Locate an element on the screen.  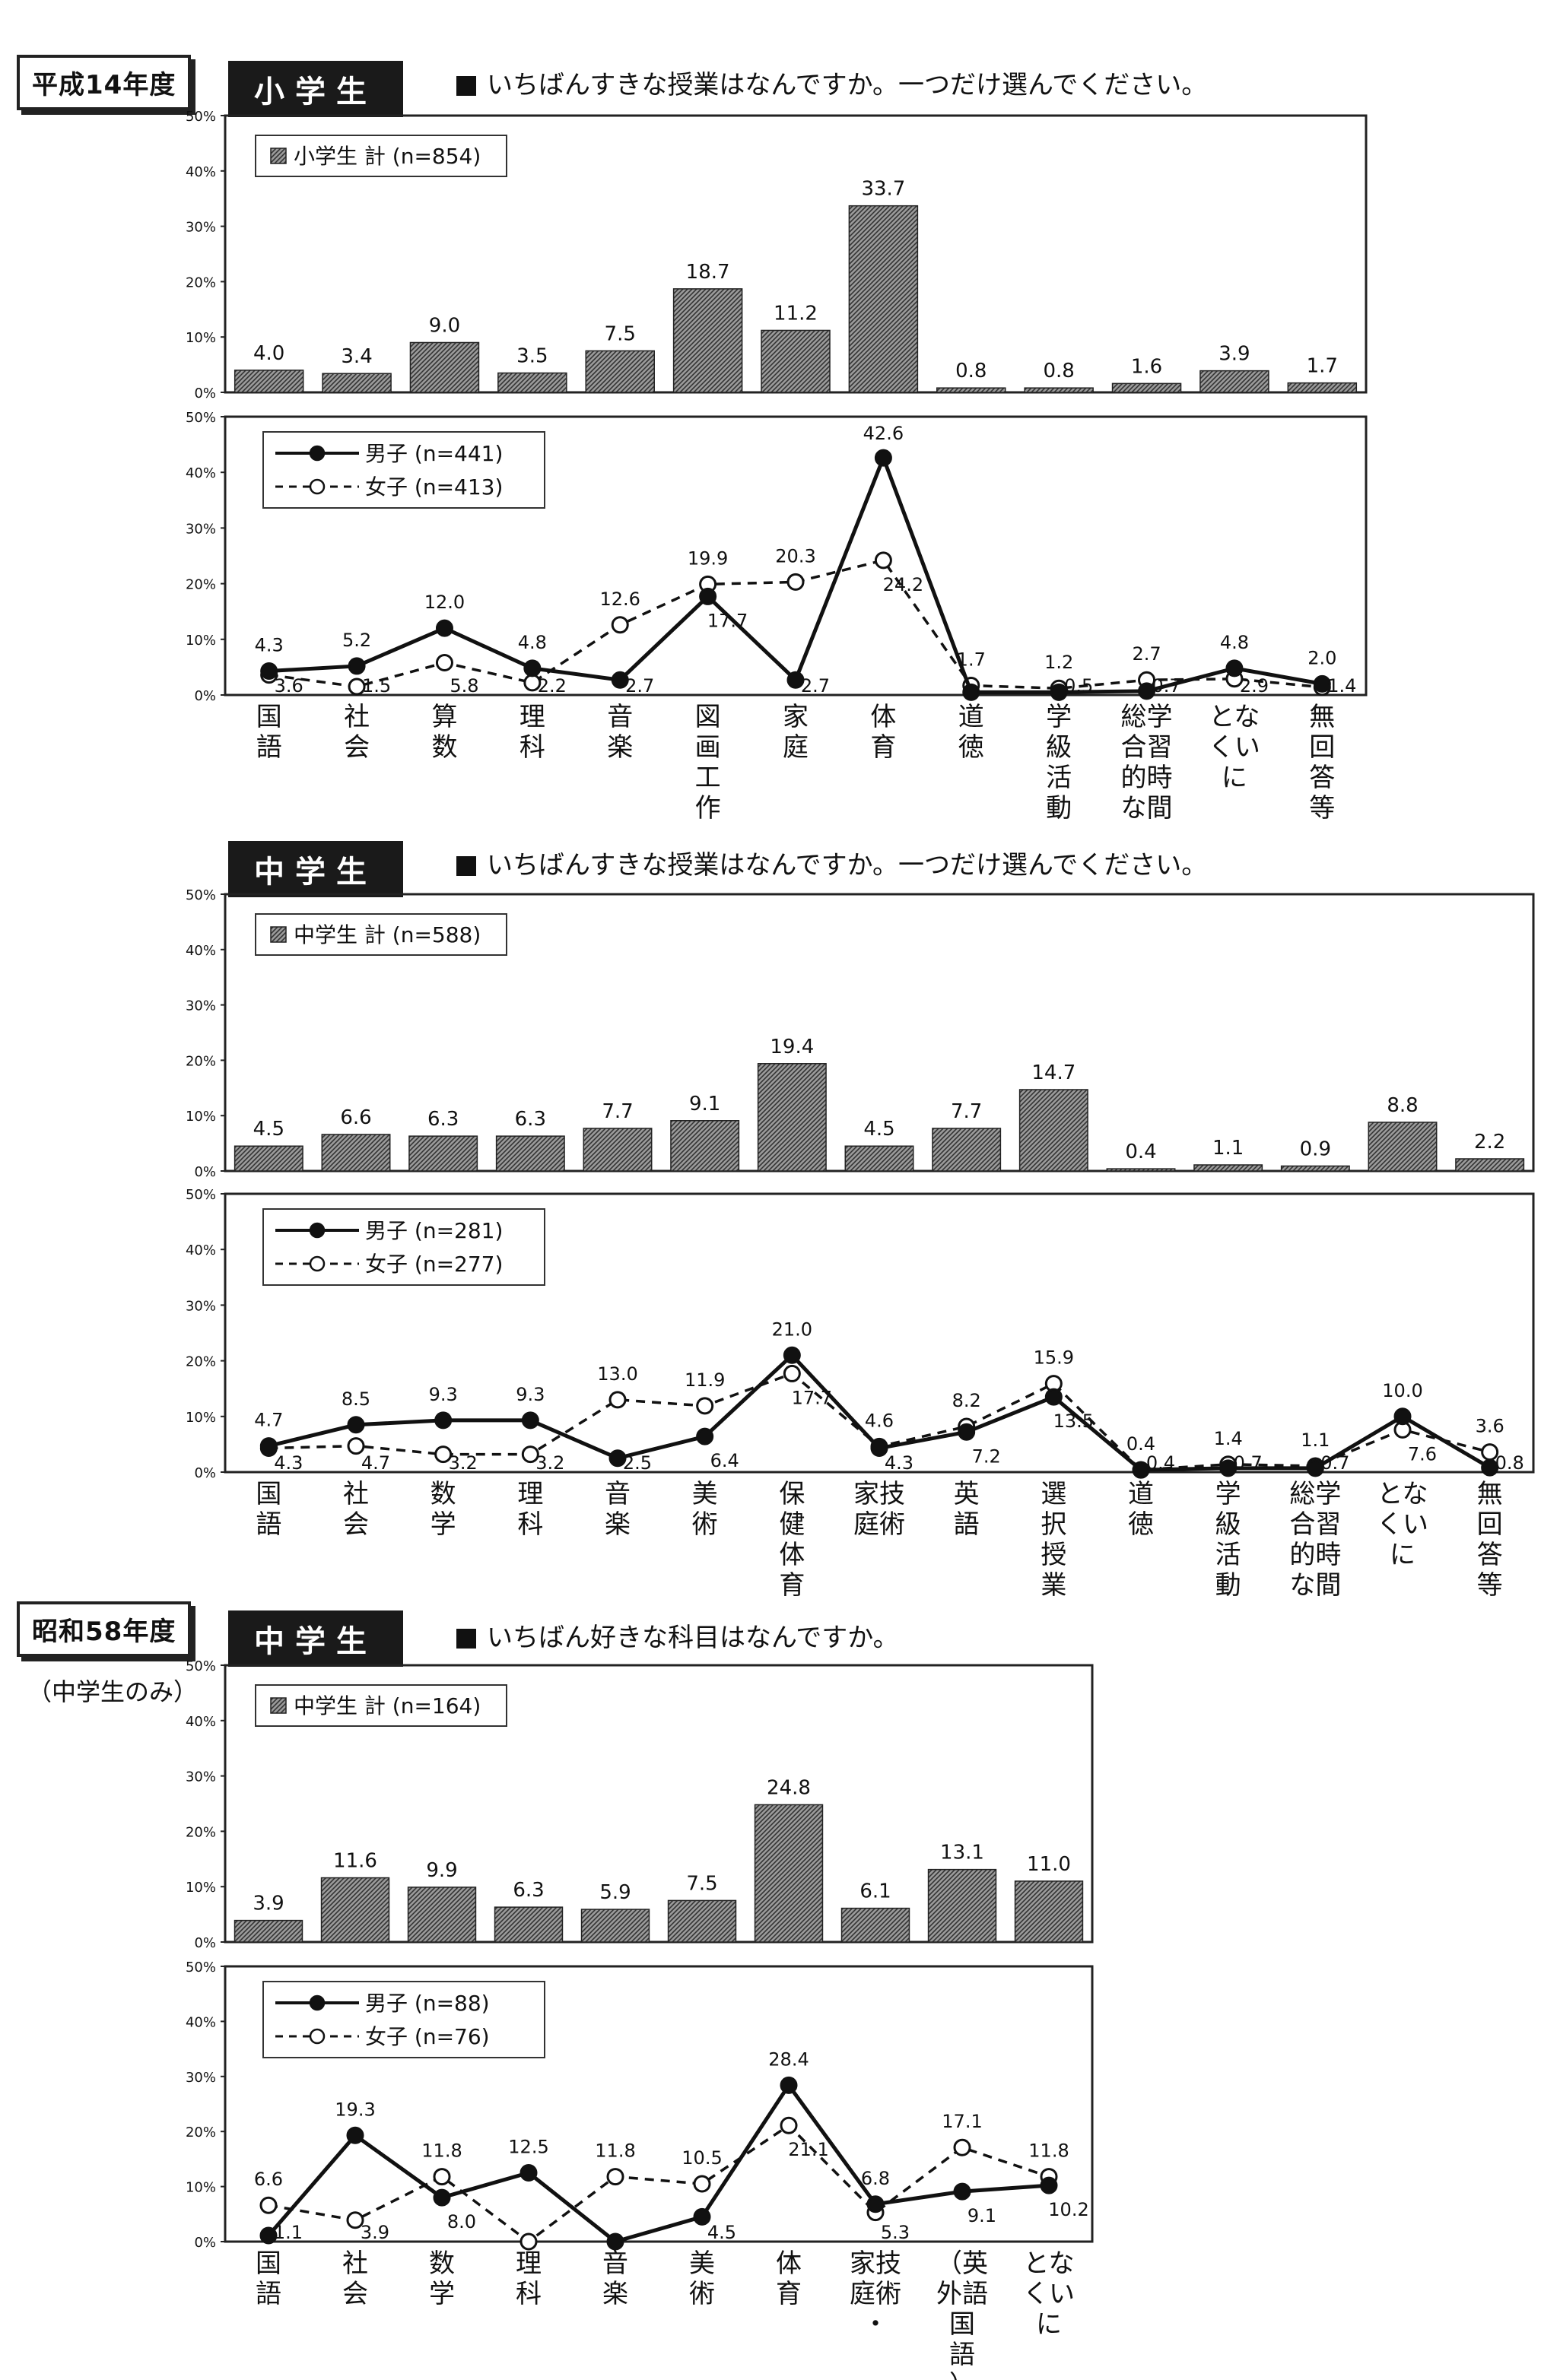
bar-value-label: 4.0 is located at coordinates (268, 353).